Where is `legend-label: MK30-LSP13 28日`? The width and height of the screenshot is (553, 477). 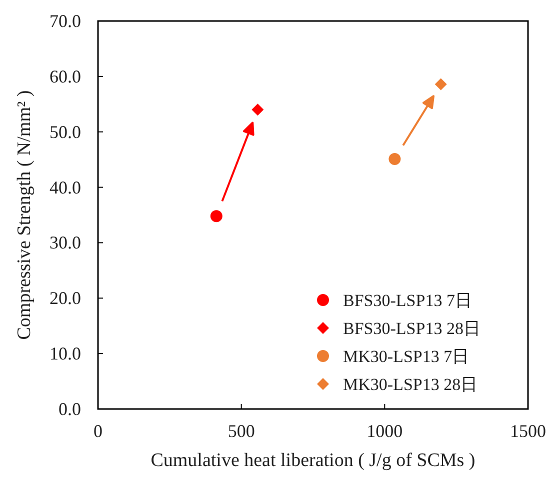
legend-label: MK30-LSP13 28日 is located at coordinates (410, 384).